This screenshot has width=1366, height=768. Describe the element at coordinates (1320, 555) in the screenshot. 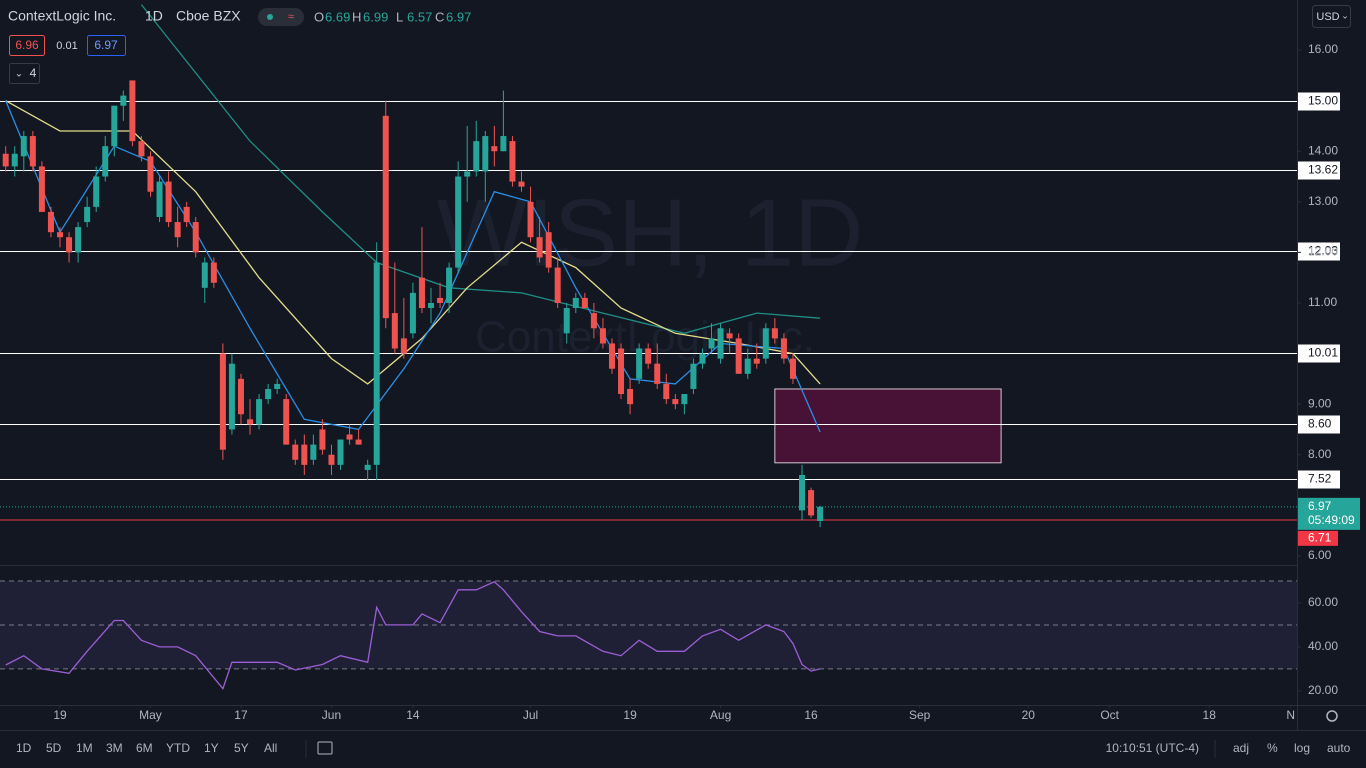

I see `y-tick-label: 6.00` at that location.